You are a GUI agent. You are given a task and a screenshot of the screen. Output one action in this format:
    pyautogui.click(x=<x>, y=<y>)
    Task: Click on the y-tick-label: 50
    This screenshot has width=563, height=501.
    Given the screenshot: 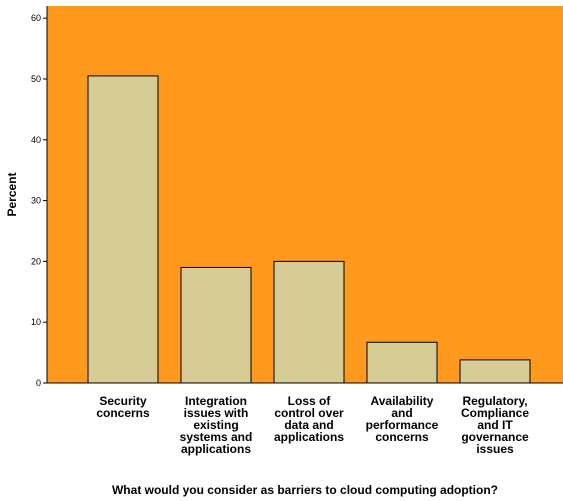 What is the action you would take?
    pyautogui.click(x=36, y=79)
    